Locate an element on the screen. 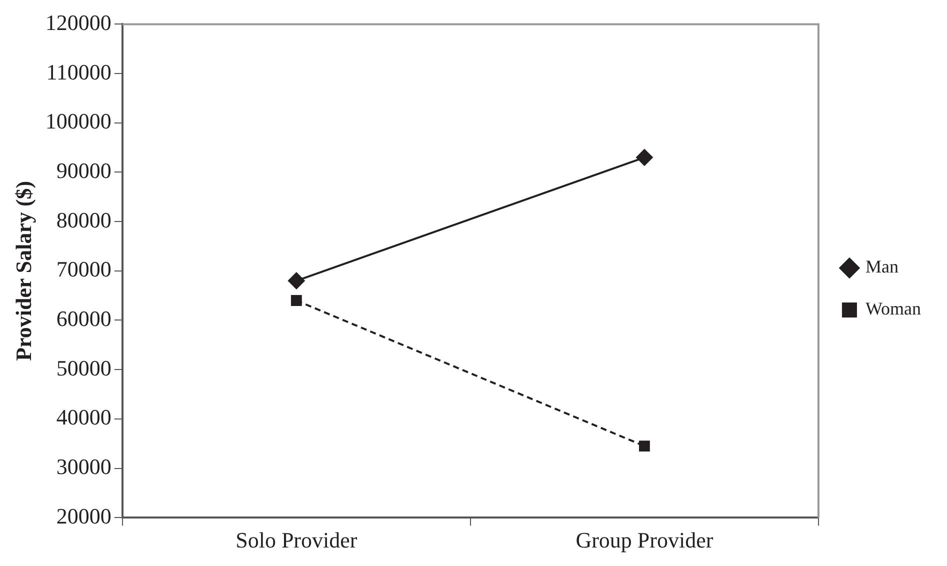 This screenshot has height=566, width=947. x-tick-label: Solo Provider is located at coordinates (297, 540).